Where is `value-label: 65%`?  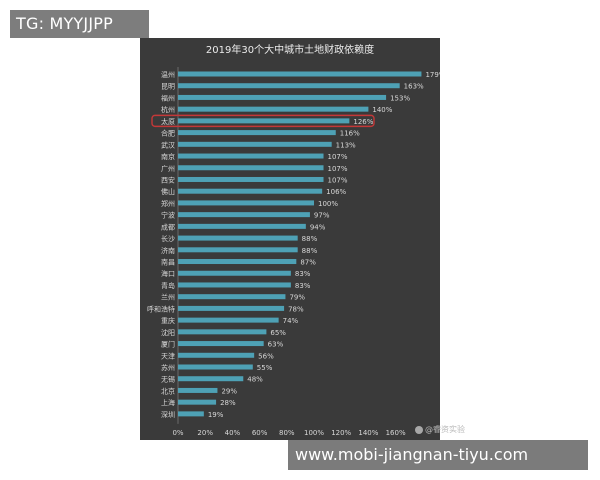 value-label: 65% is located at coordinates (278, 333).